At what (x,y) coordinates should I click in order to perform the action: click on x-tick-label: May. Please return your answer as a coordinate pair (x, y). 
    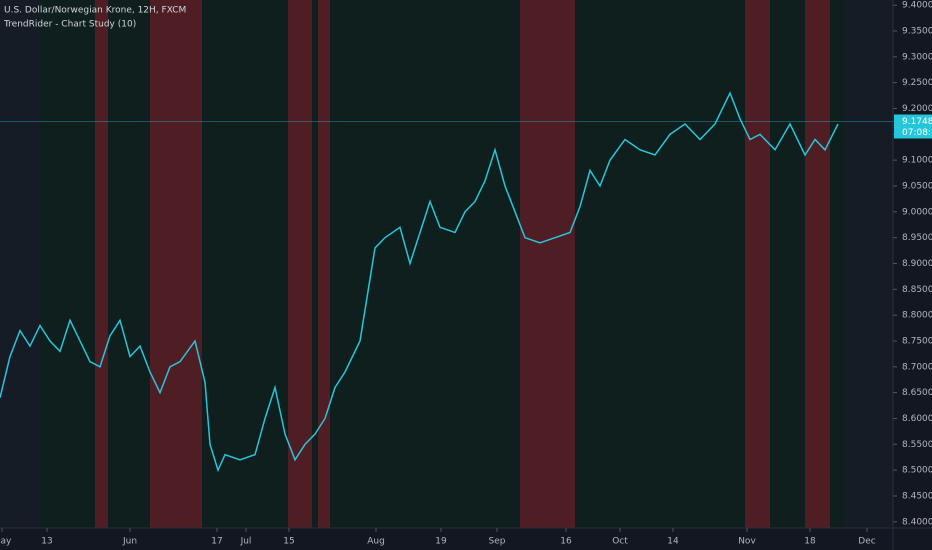
    Looking at the image, I should click on (6, 542).